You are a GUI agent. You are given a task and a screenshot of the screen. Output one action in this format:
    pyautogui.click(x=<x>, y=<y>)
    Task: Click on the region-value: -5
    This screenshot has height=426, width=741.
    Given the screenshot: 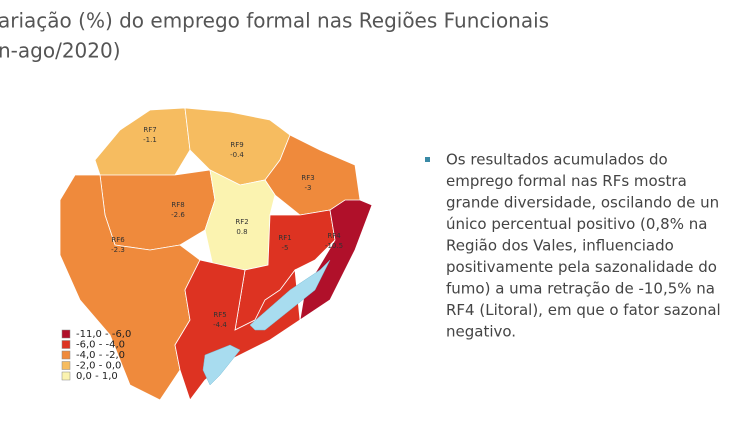 What is the action you would take?
    pyautogui.click(x=285, y=248)
    